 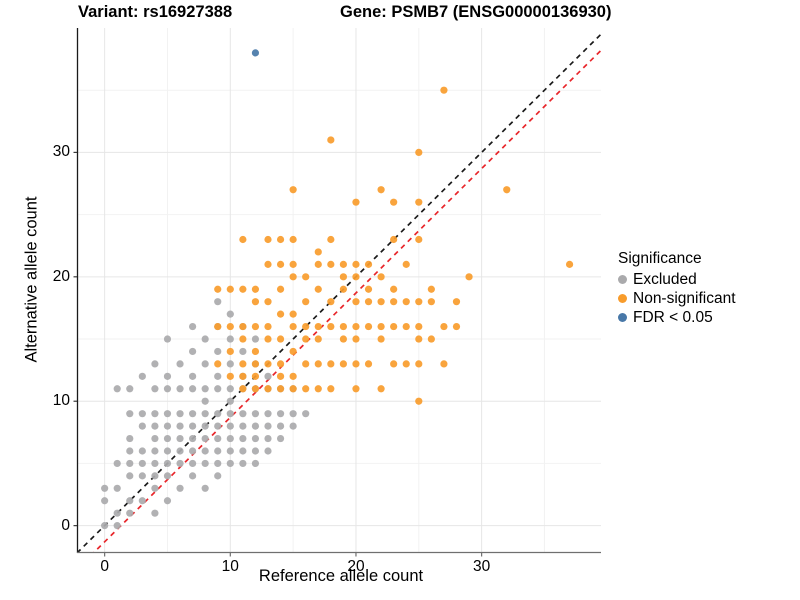 What do you see at coordinates (705, 298) in the screenshot?
I see `legend-item: Non-significant` at bounding box center [705, 298].